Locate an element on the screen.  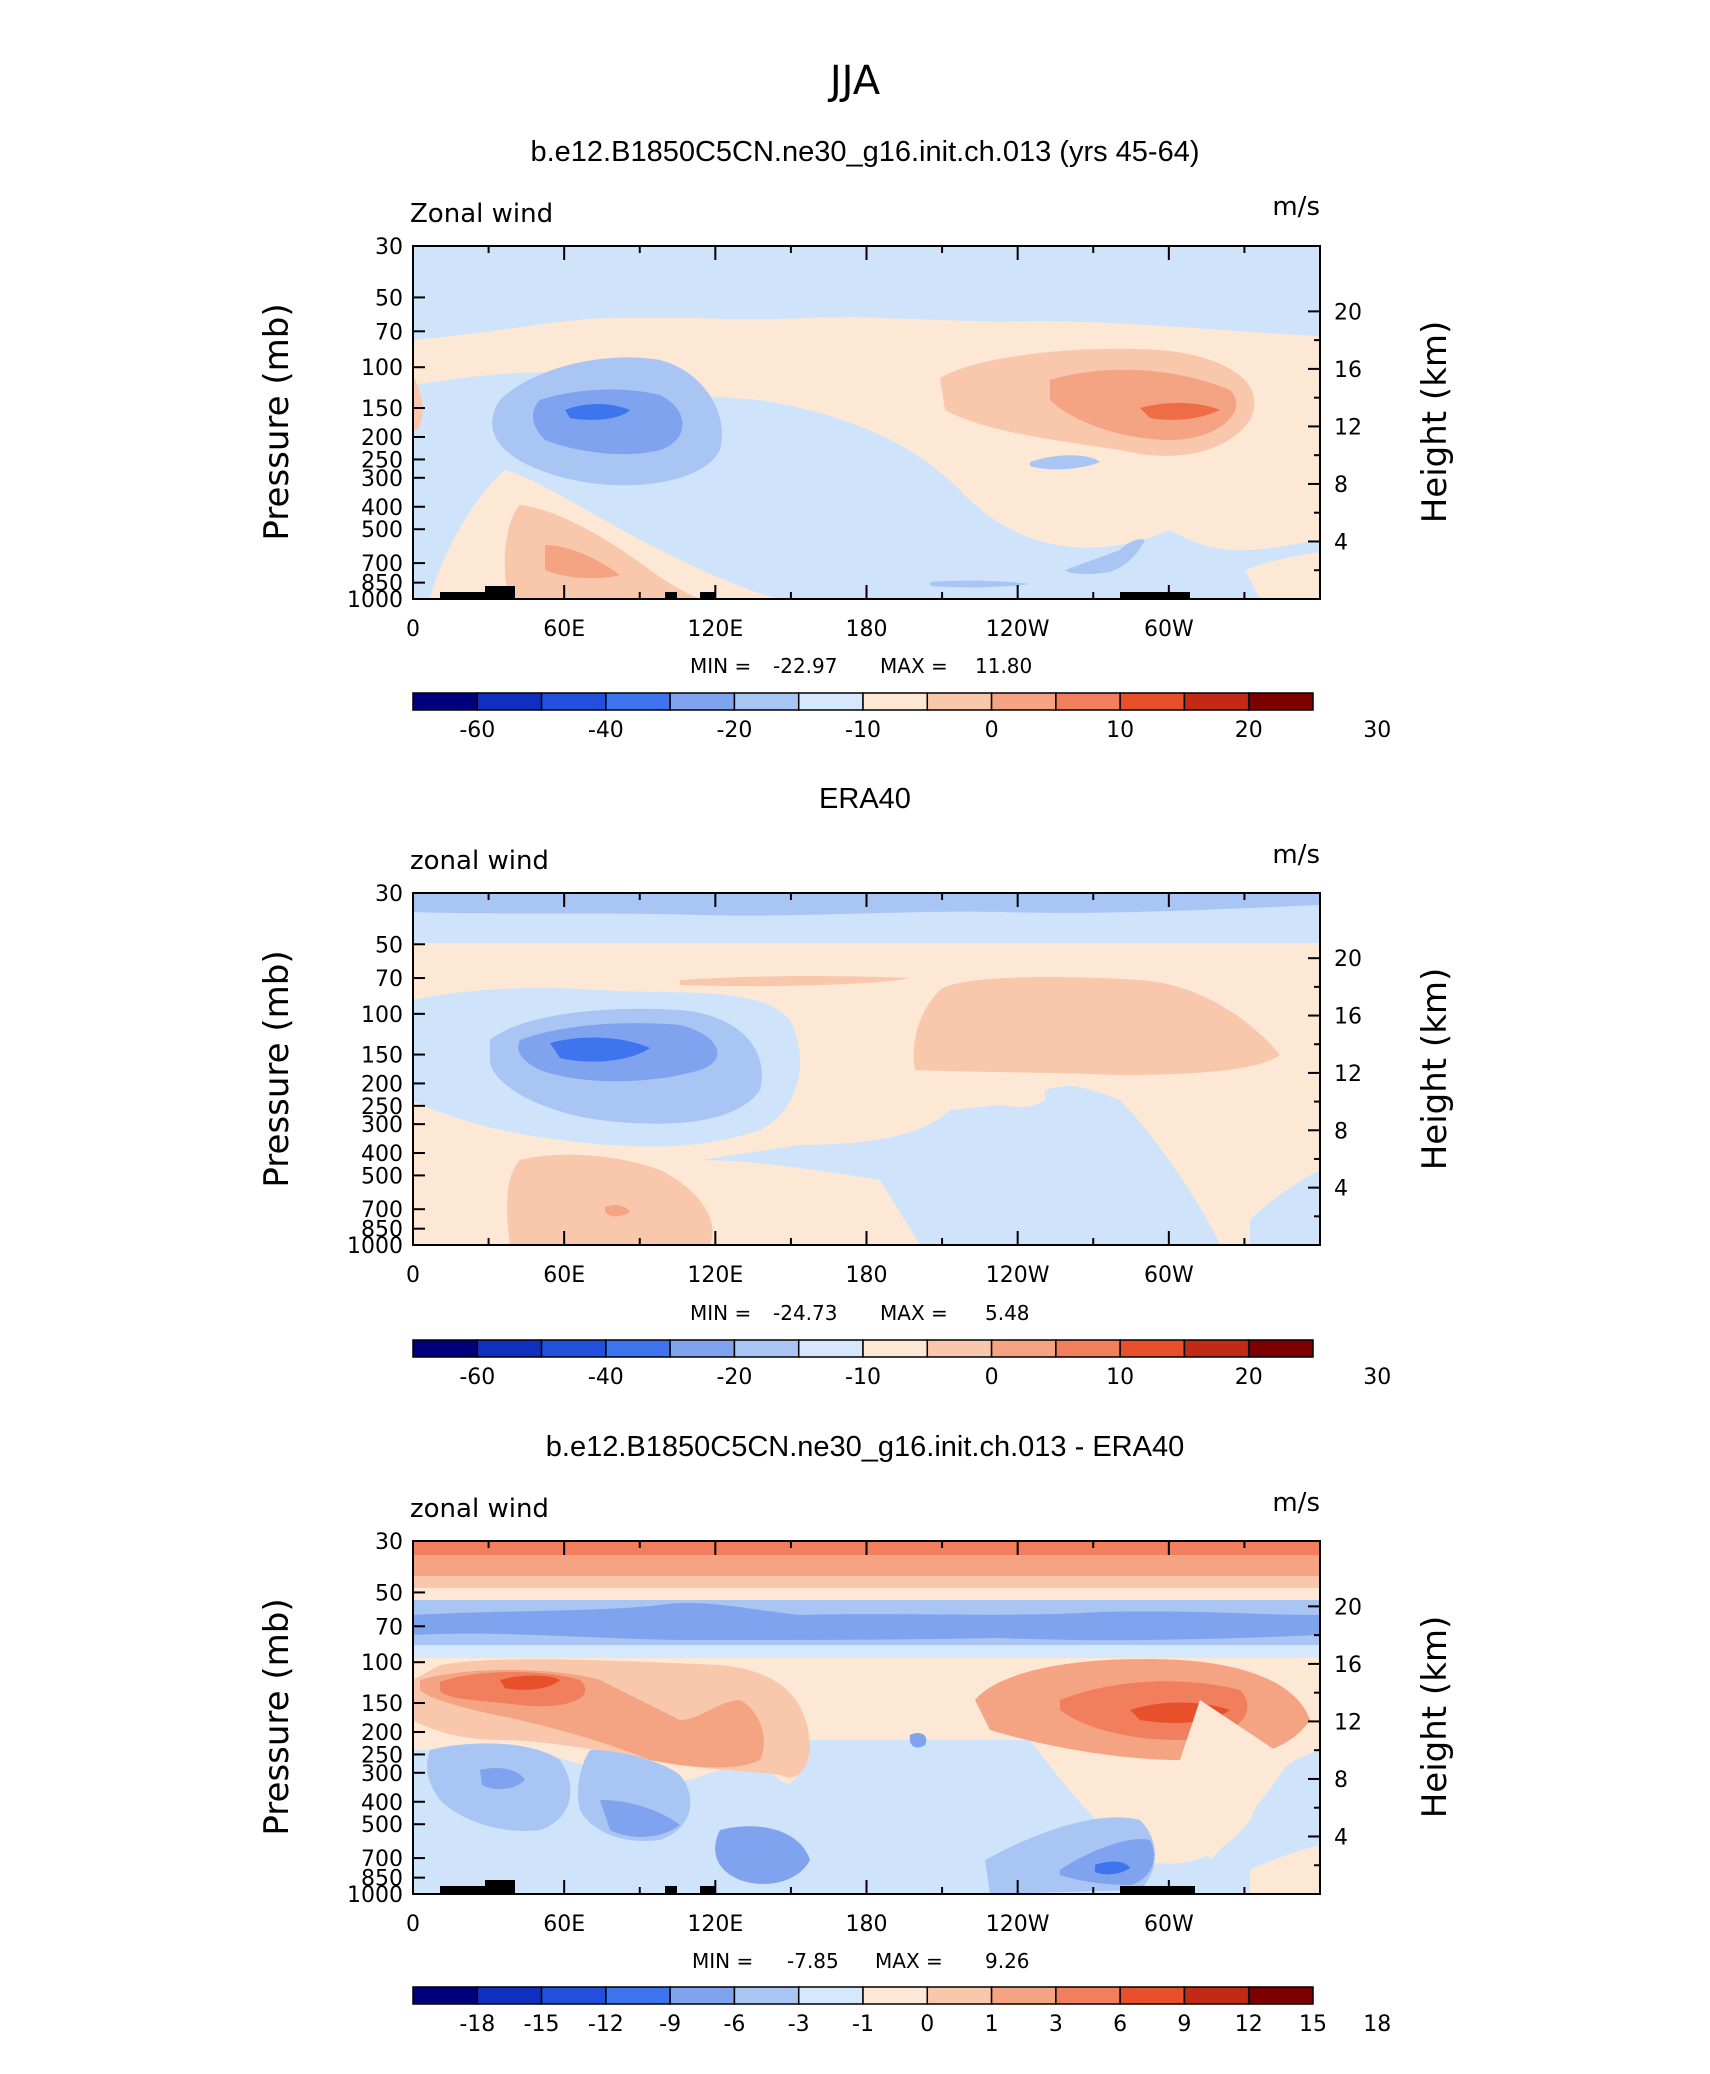
variable-label: zonal wind is located at coordinates (479, 1509).